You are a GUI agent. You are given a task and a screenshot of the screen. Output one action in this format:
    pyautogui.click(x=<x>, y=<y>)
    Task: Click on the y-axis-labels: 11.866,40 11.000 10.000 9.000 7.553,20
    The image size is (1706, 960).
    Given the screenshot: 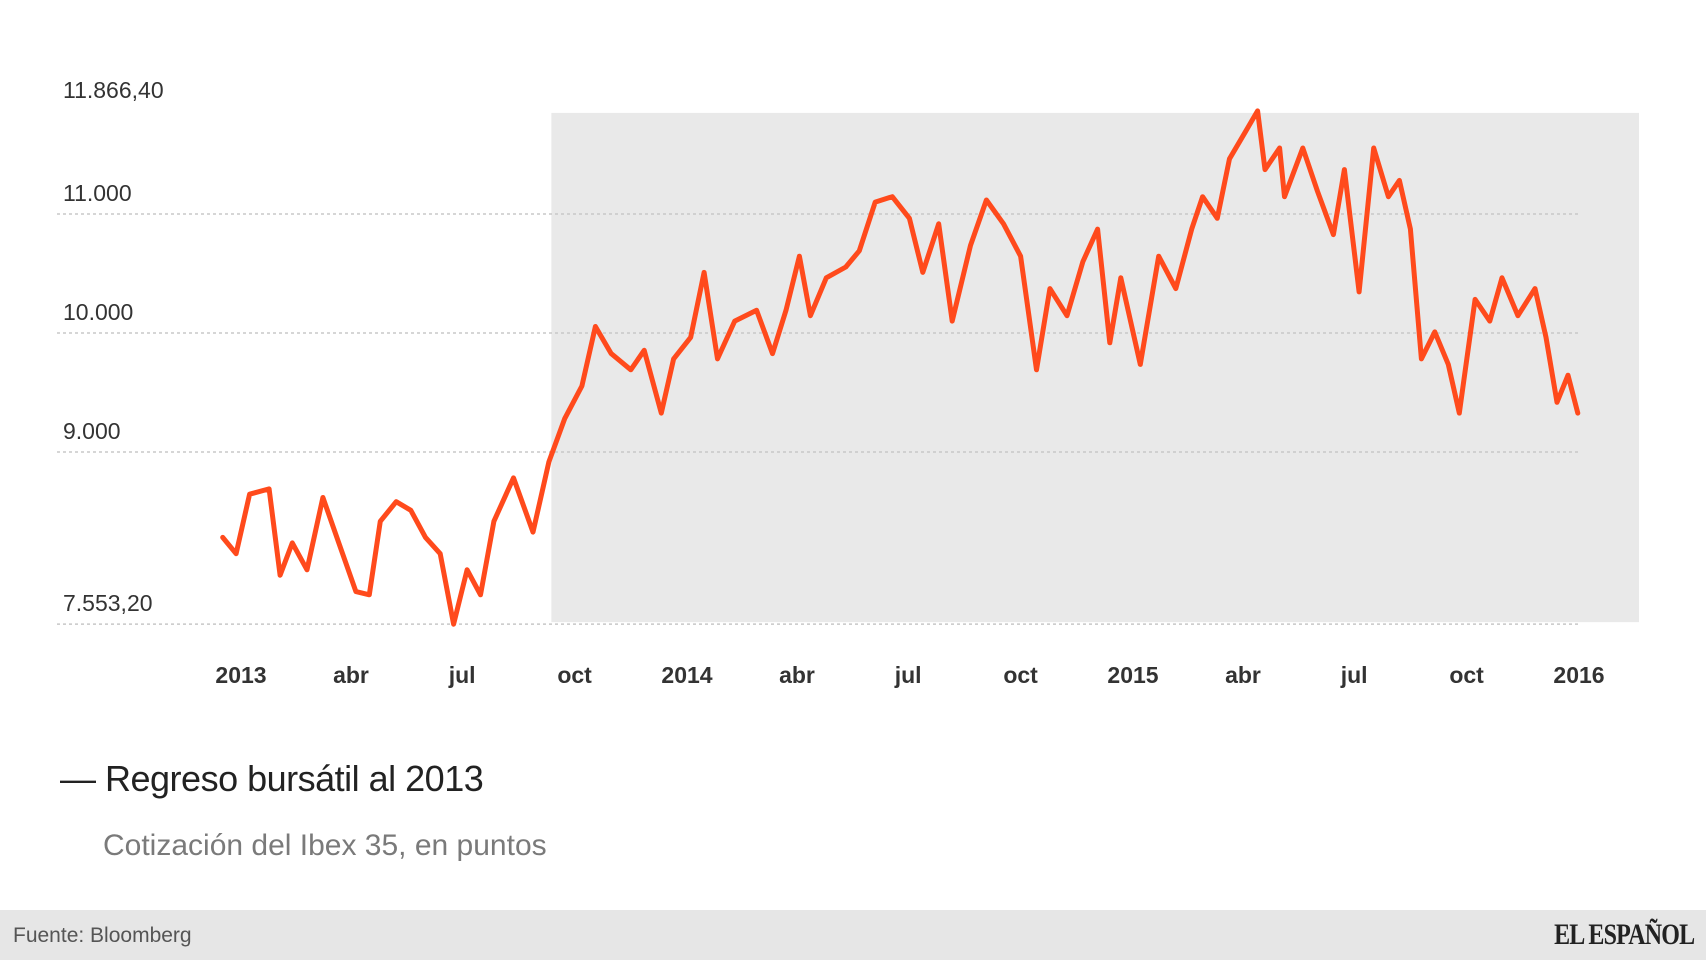 What is the action you would take?
    pyautogui.click(x=113, y=346)
    